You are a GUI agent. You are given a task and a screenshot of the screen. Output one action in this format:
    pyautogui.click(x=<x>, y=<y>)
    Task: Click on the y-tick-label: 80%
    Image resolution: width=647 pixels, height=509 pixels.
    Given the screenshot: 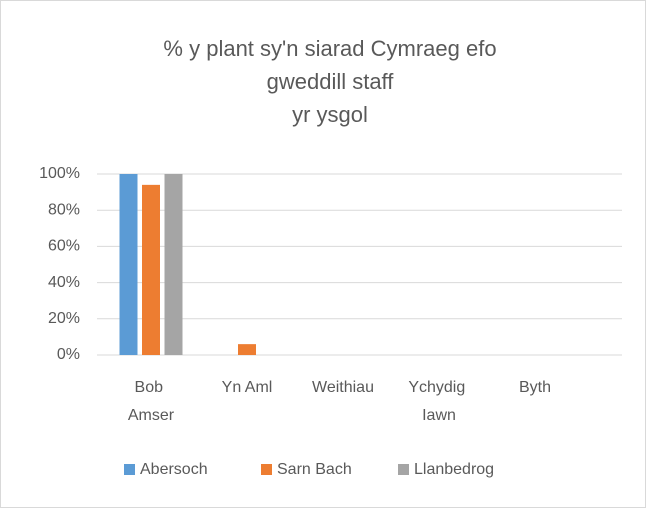 What is the action you would take?
    pyautogui.click(x=64, y=209)
    